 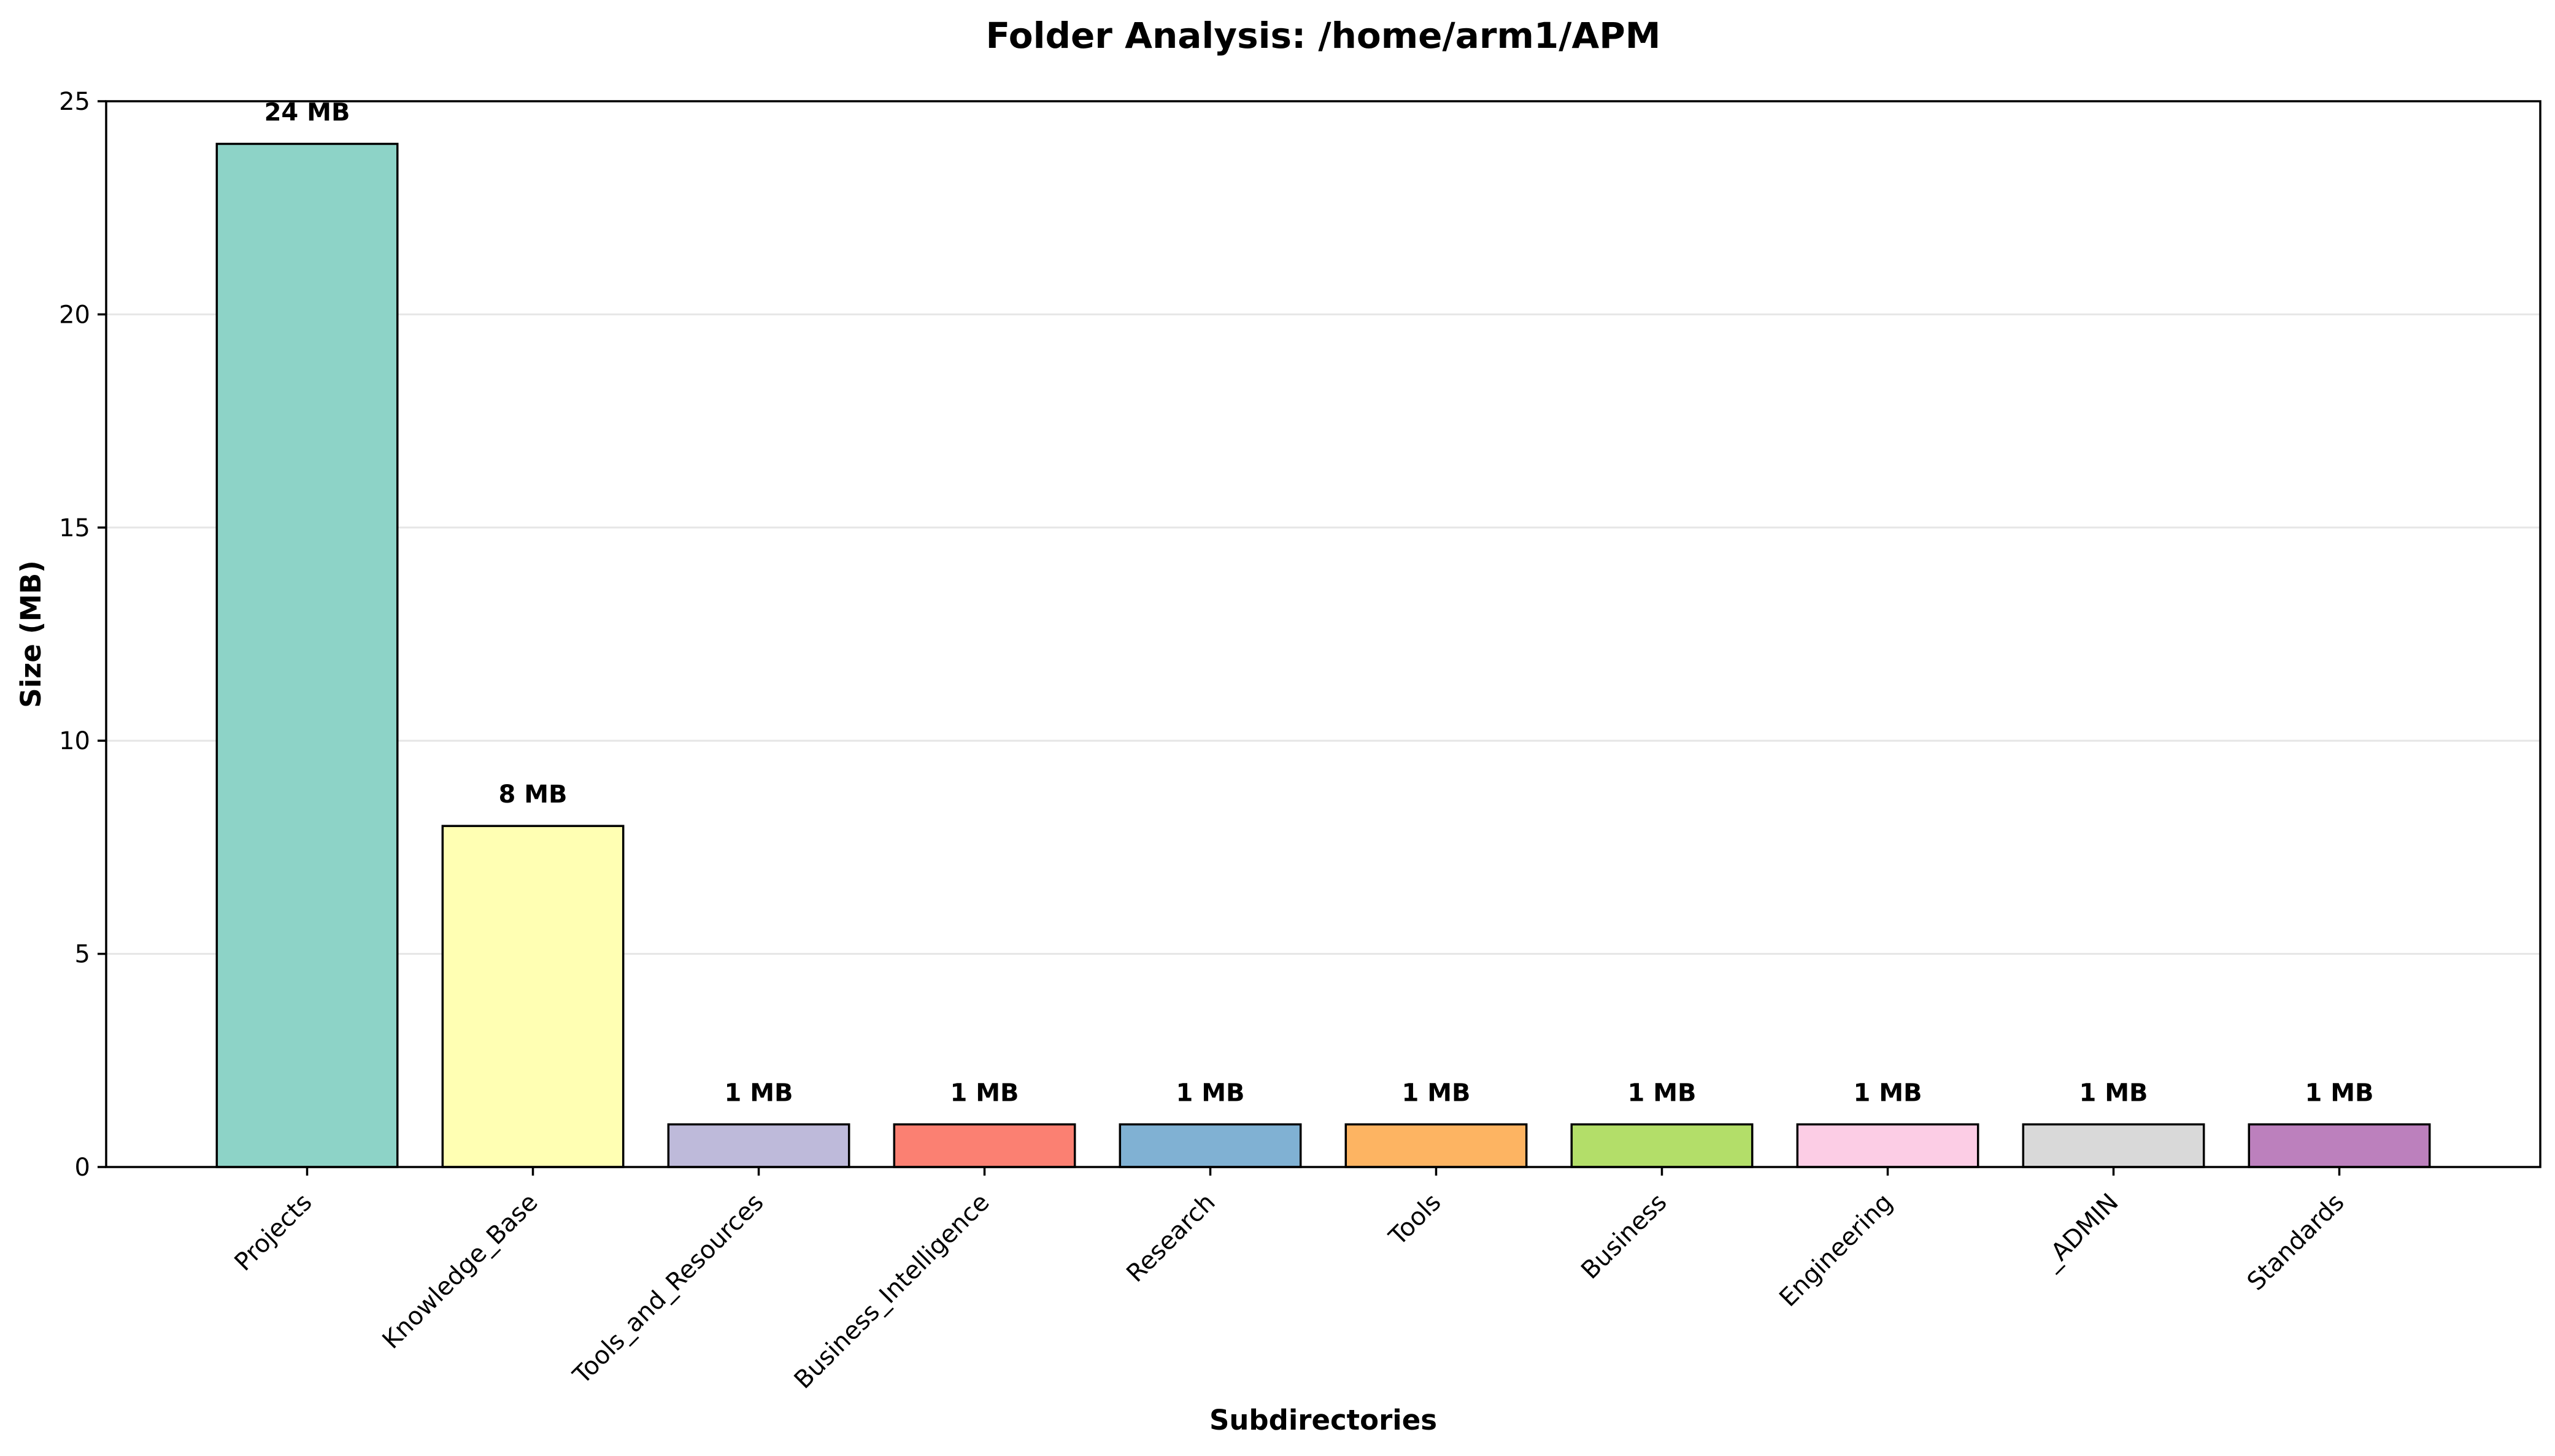 I want to click on y-axis-label: Size (MB), so click(x=31, y=633).